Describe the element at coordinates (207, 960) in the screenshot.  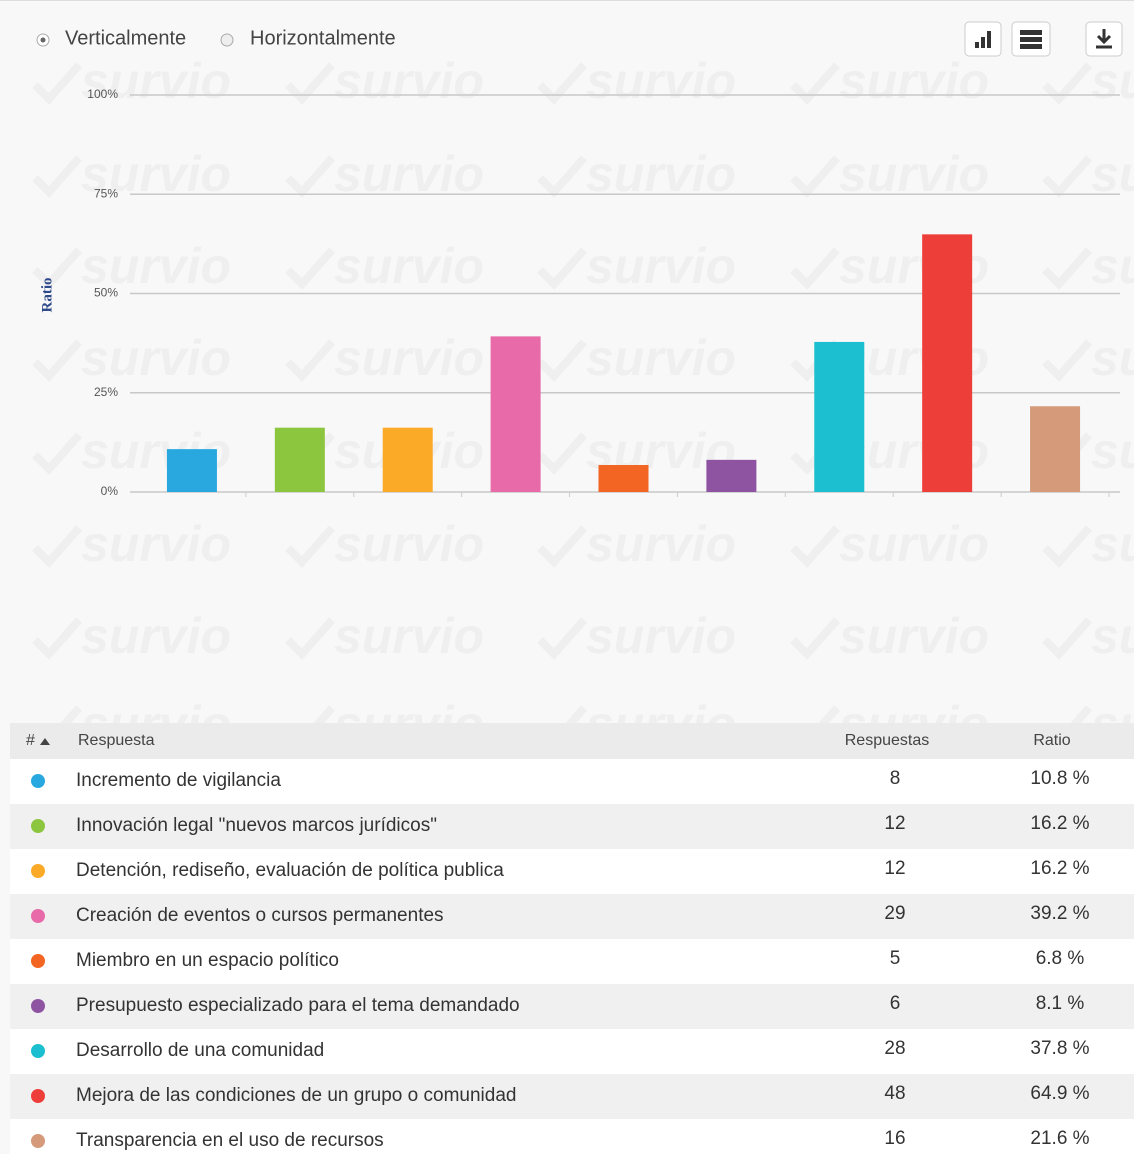
I see `answer: Miembro en un espacio político` at that location.